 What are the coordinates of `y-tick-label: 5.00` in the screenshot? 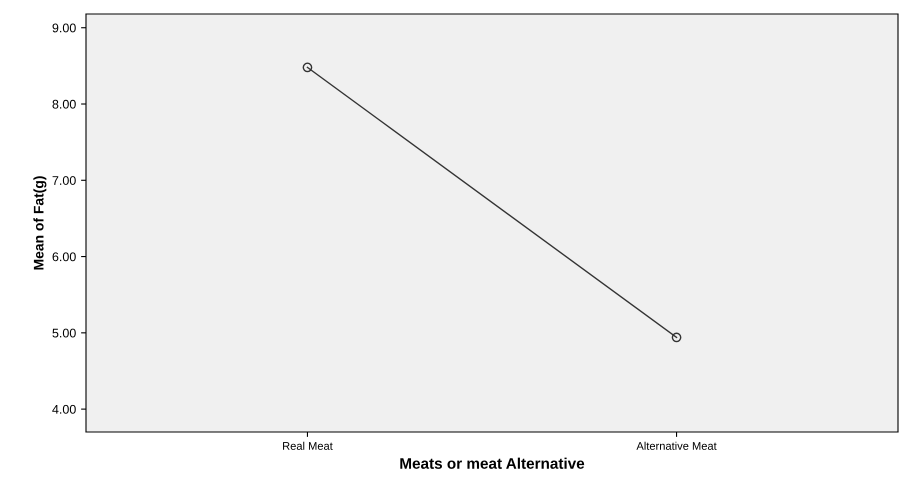 It's located at (64, 333).